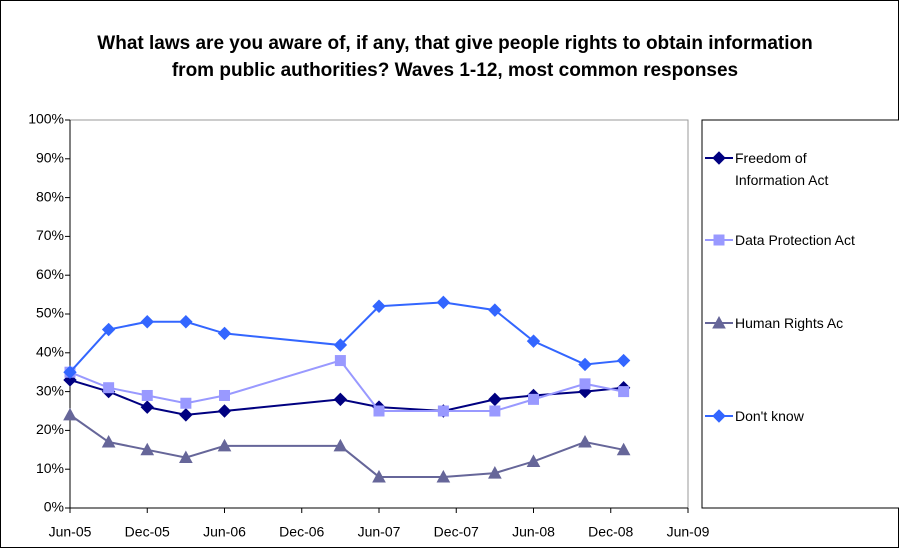 This screenshot has height=548, width=899. What do you see at coordinates (50, 158) in the screenshot?
I see `y-tick-label: 90%` at bounding box center [50, 158].